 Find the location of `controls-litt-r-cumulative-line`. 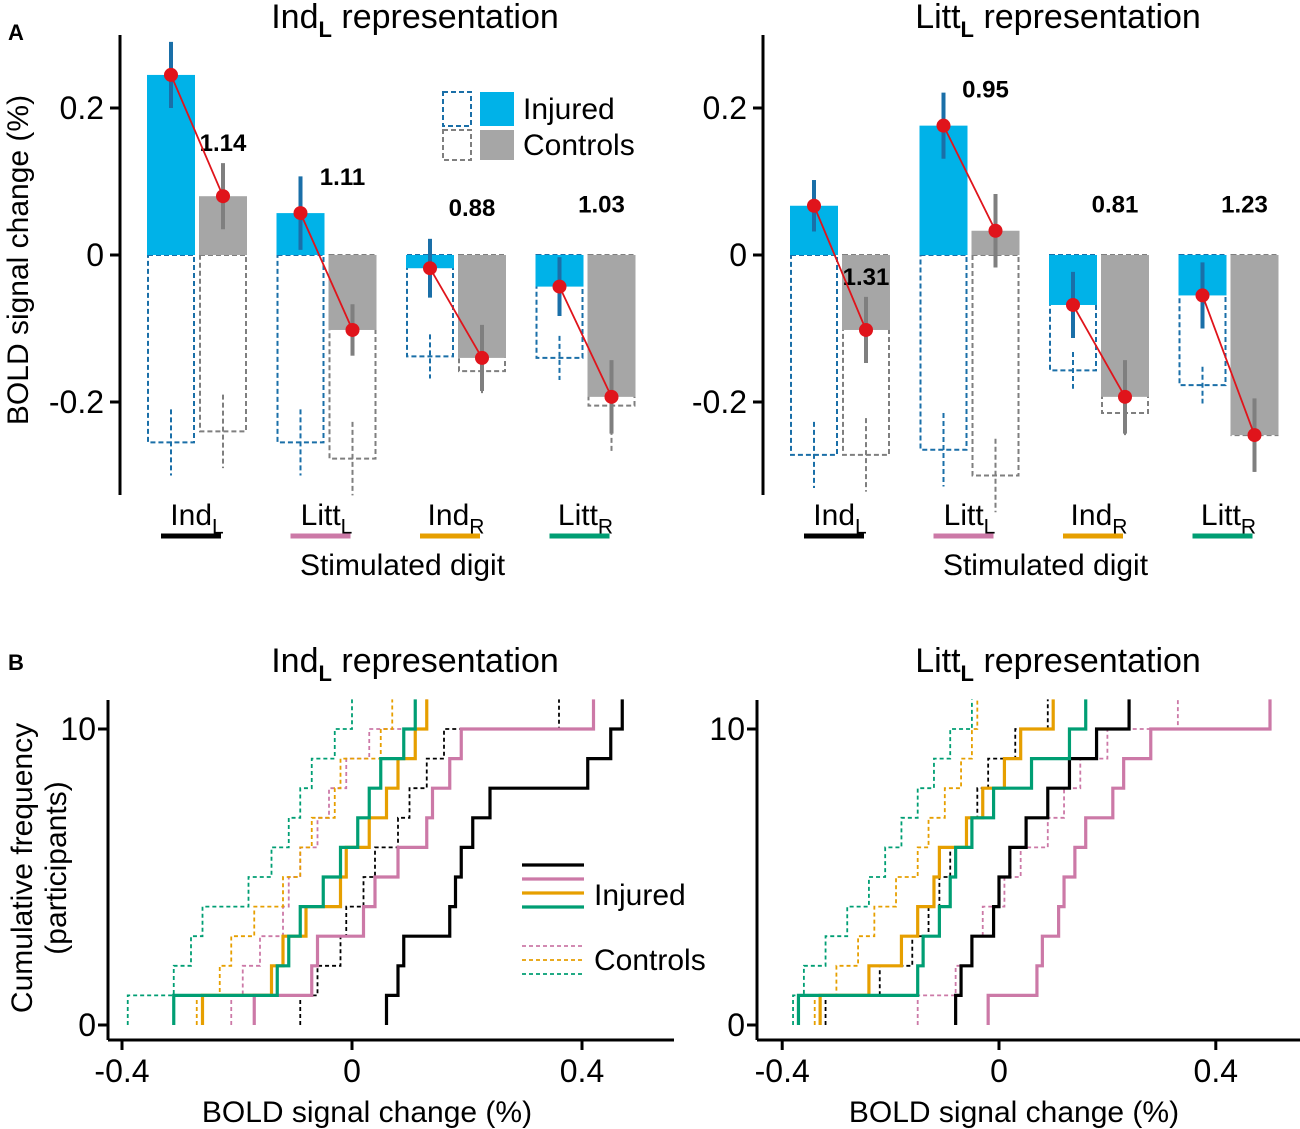

controls-litt-r-cumulative-line is located at coordinates (882, 862).